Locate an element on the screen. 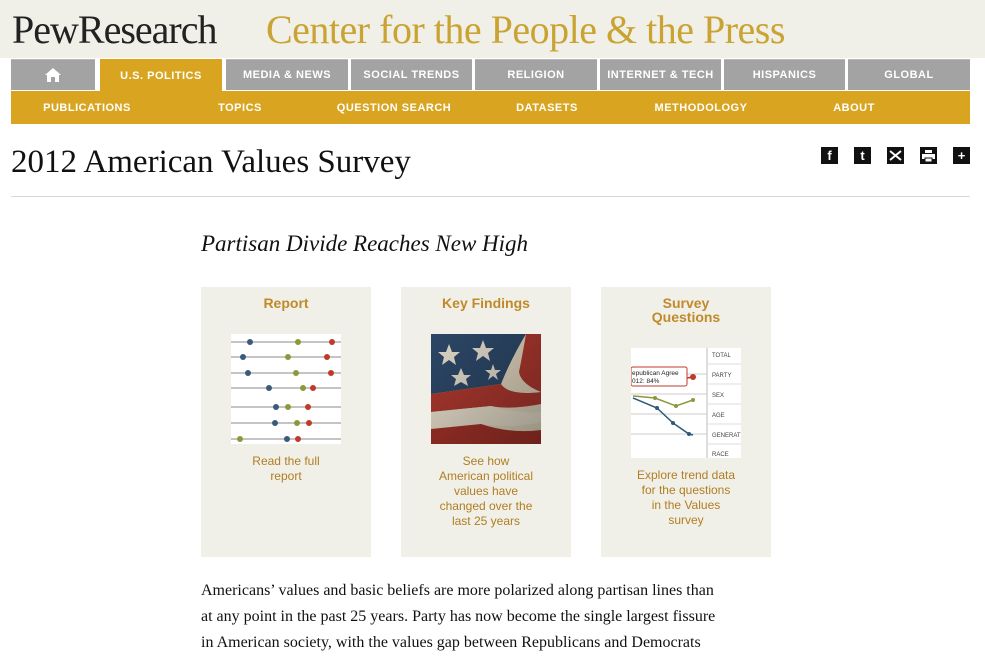 The image size is (985, 656). card-description: Read the full report is located at coordinates (286, 468).